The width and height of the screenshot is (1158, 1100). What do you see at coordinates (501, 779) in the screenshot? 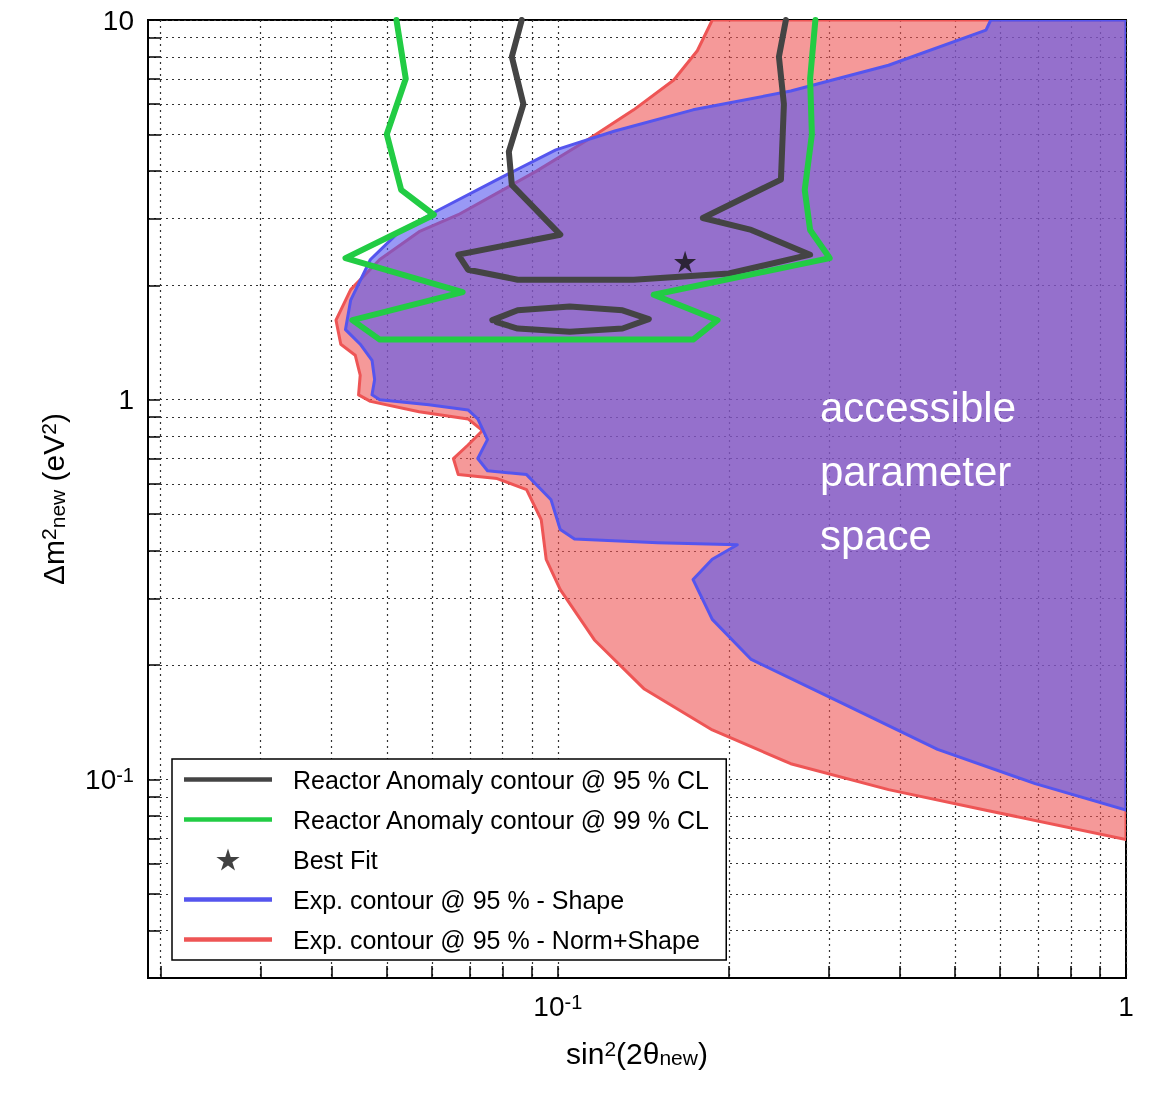
I see `legend-label: Reactor Anomaly contour @ 95 % CL` at bounding box center [501, 779].